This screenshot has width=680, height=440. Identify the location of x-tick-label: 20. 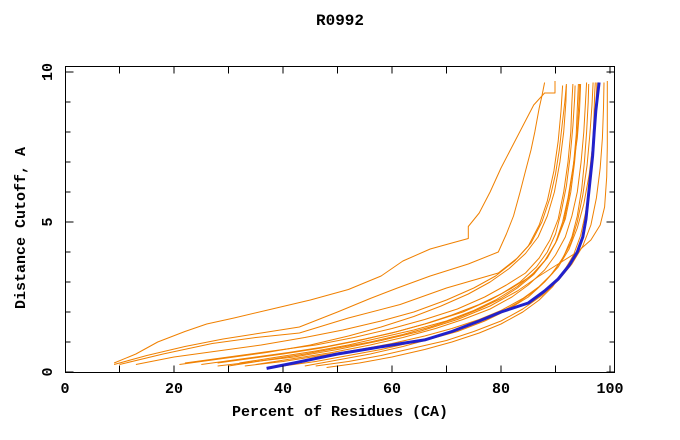
(174, 389).